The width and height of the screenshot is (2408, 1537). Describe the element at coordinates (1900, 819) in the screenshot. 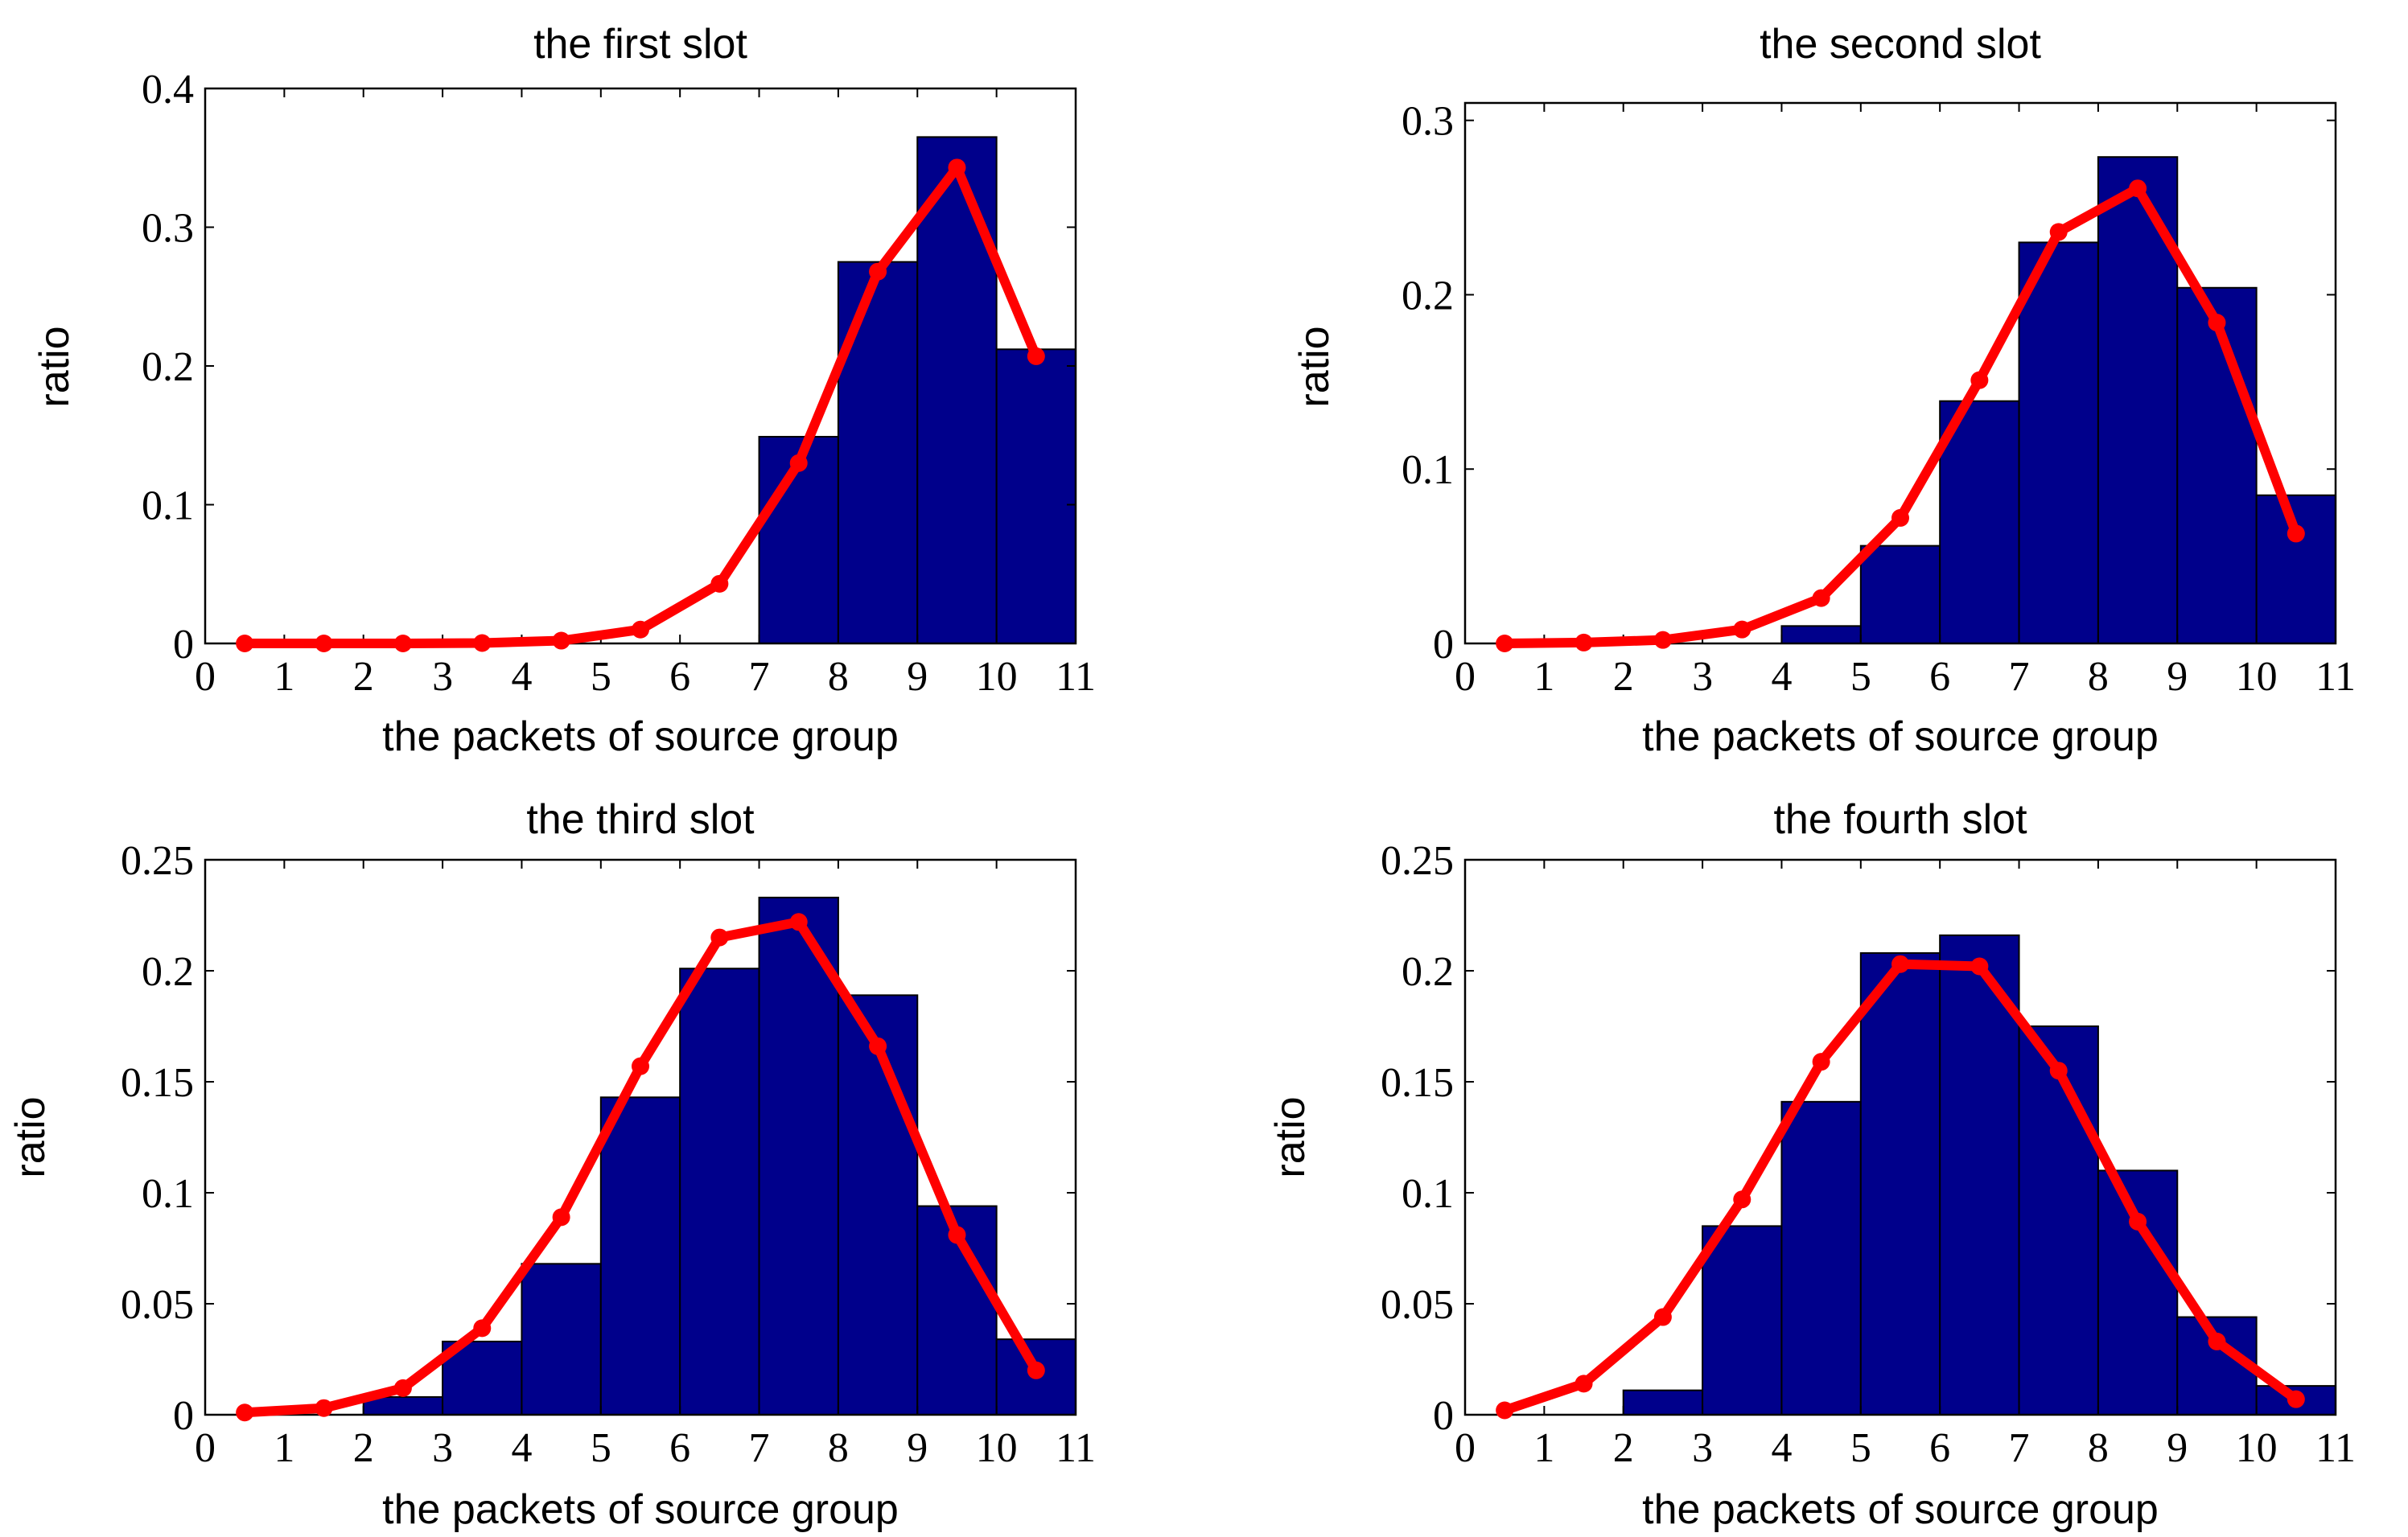

I see `chart-title: the fourth slot` at that location.